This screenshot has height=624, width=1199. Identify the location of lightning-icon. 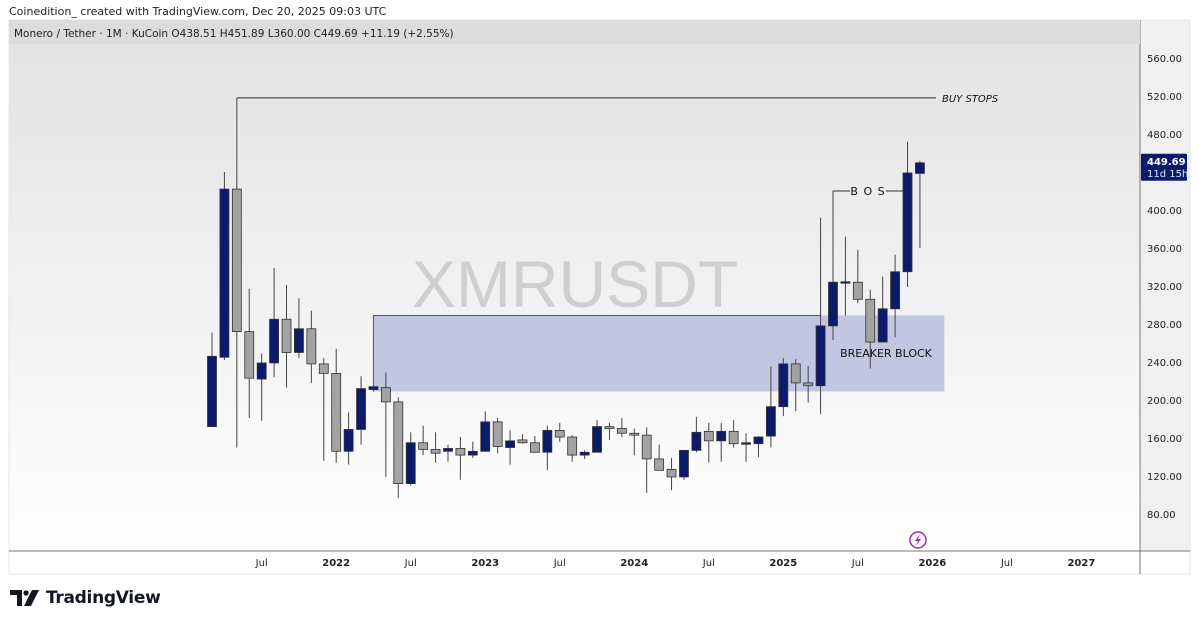
(918, 540).